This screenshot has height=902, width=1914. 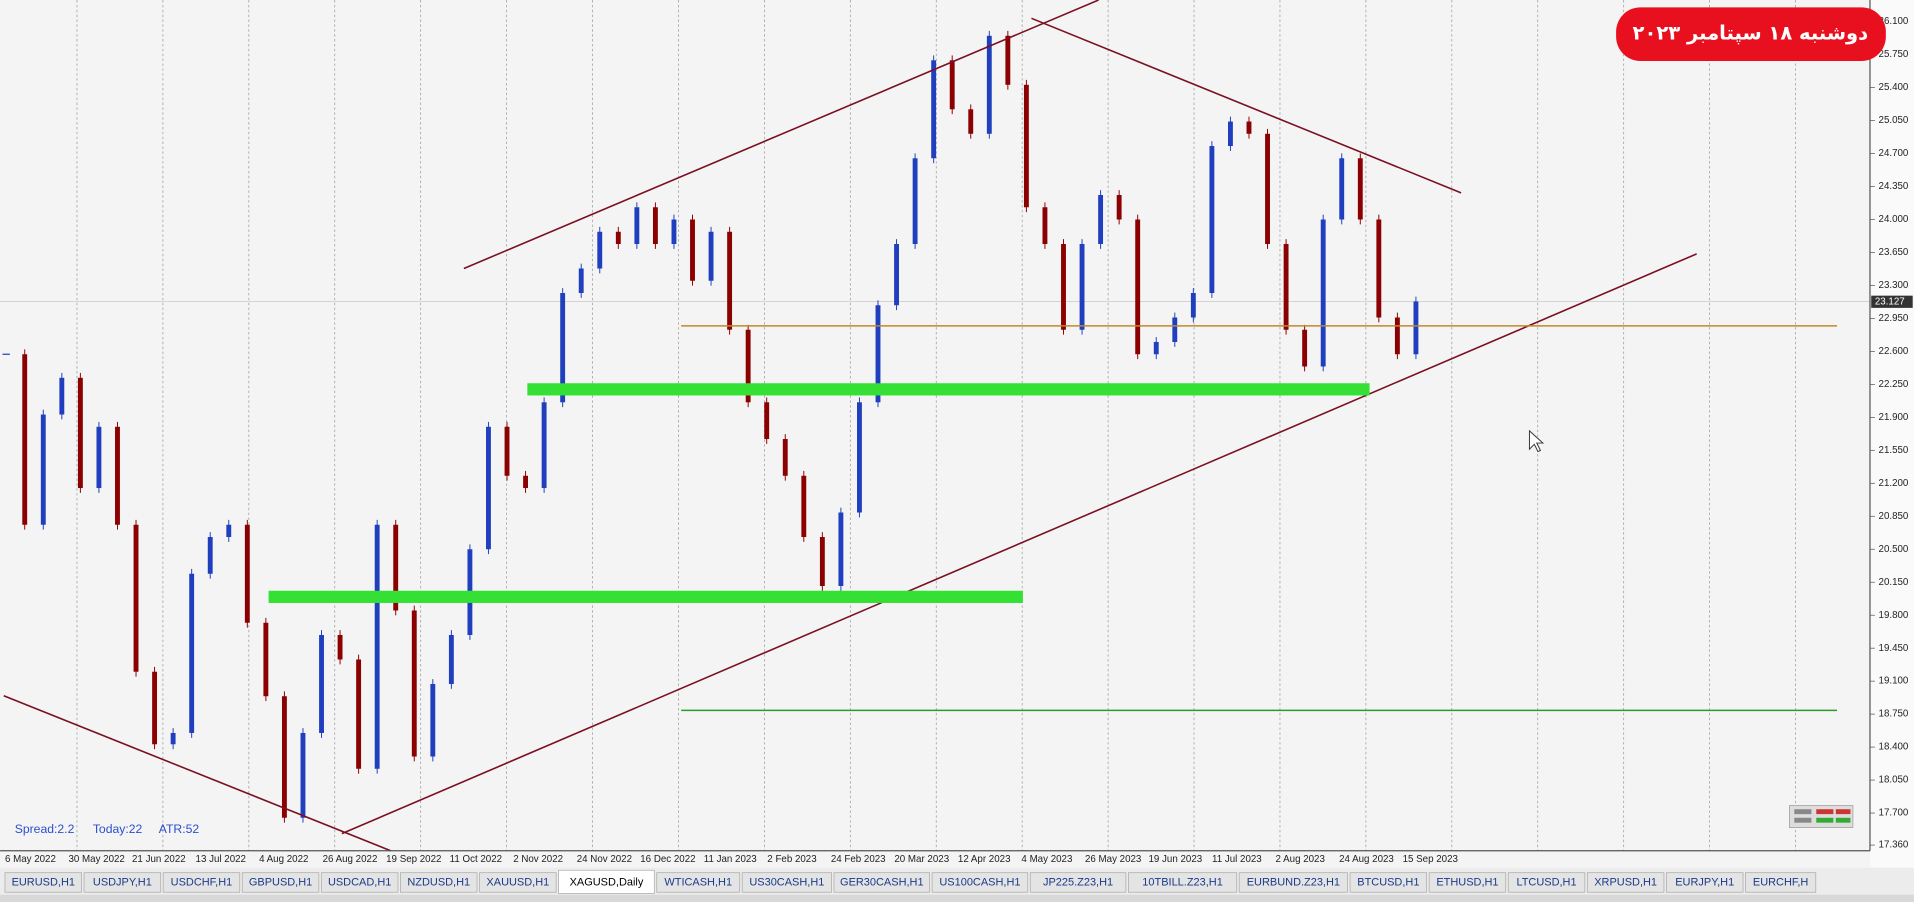 I want to click on channel-upper-line, so click(x=781, y=135).